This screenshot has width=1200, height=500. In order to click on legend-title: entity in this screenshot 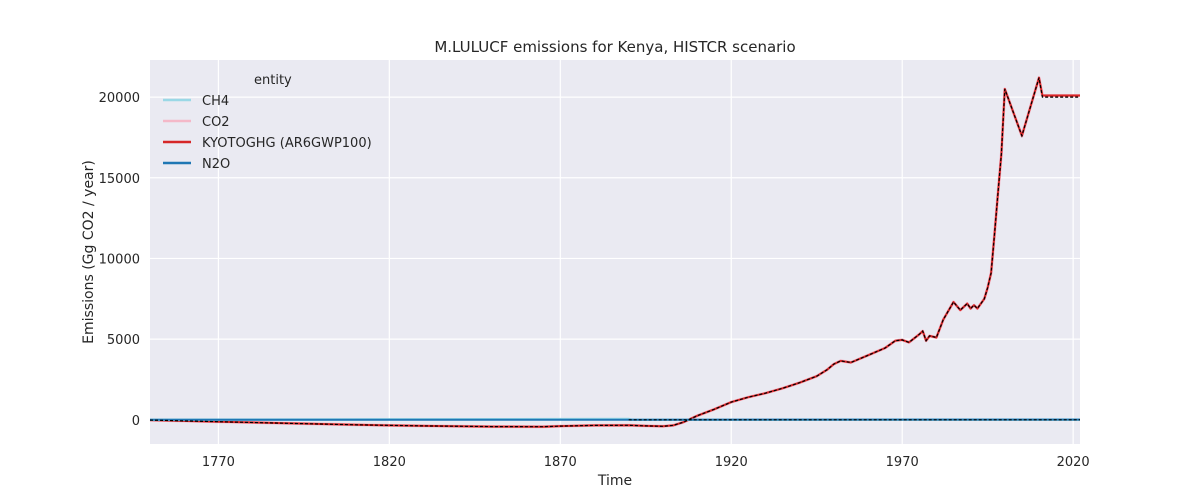, I will do `click(273, 80)`.